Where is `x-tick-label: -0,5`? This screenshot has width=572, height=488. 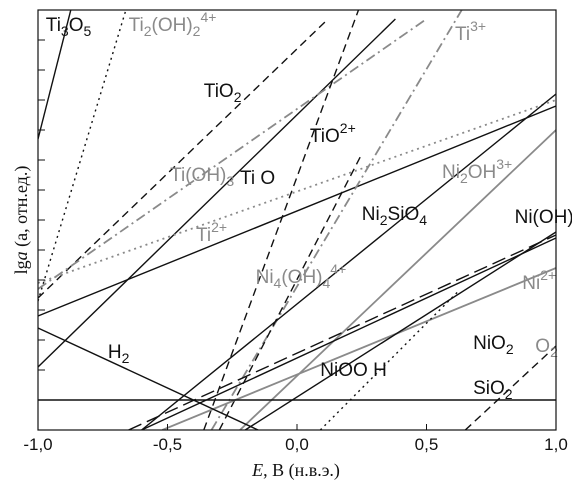
x-tick-label: -0,5 is located at coordinates (167, 444).